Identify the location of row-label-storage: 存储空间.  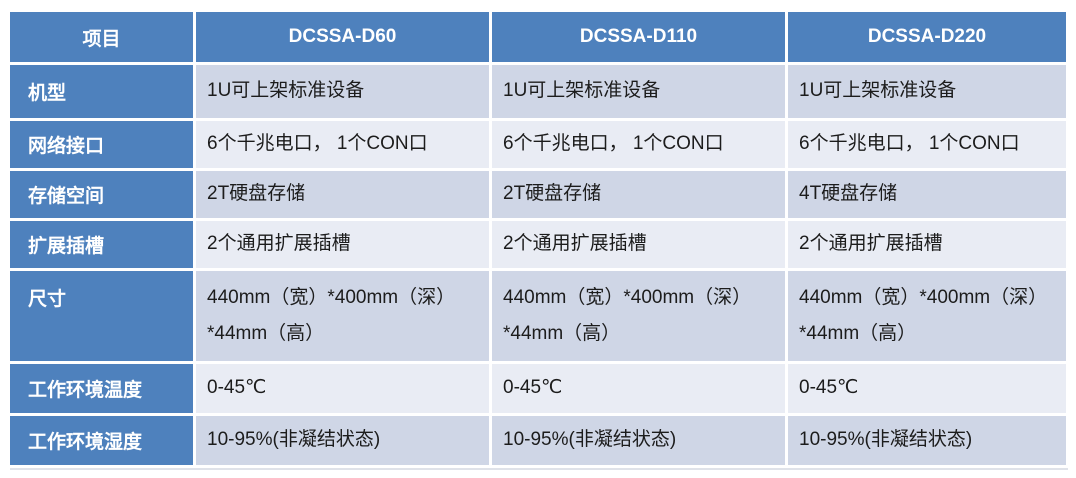
(101, 194).